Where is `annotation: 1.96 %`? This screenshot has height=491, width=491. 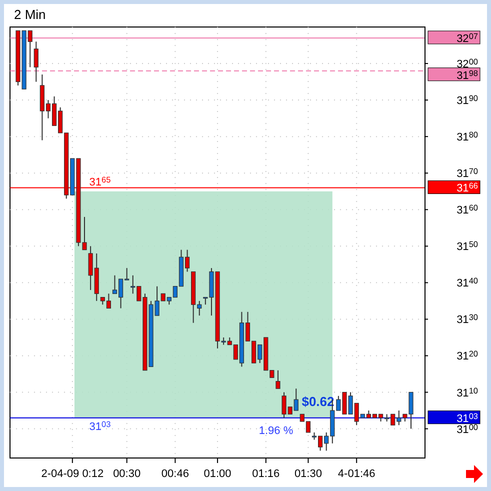
annotation: 1.96 % is located at coordinates (276, 430).